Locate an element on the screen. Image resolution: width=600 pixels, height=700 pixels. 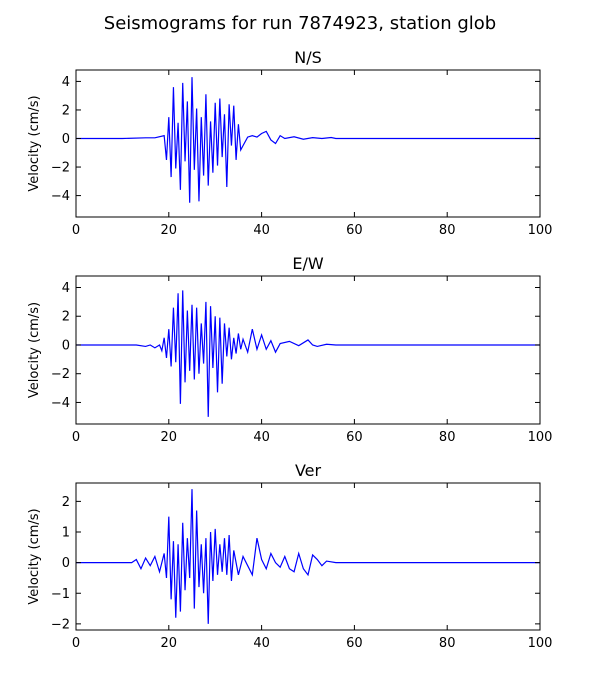
y-tick-label: −1 is located at coordinates (60, 594).